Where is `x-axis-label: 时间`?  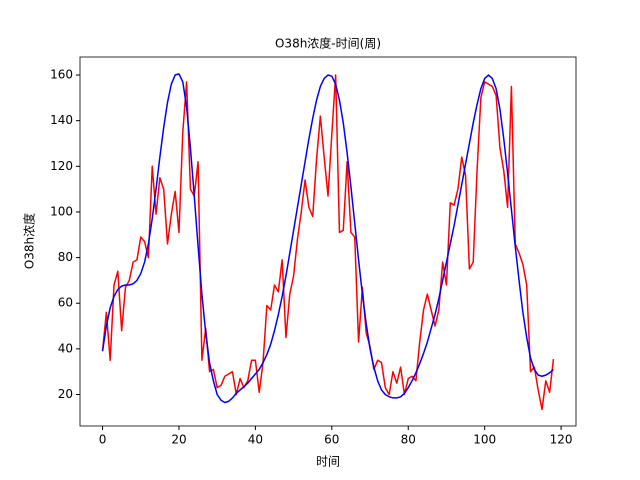 x-axis-label: 时间 is located at coordinates (328, 462).